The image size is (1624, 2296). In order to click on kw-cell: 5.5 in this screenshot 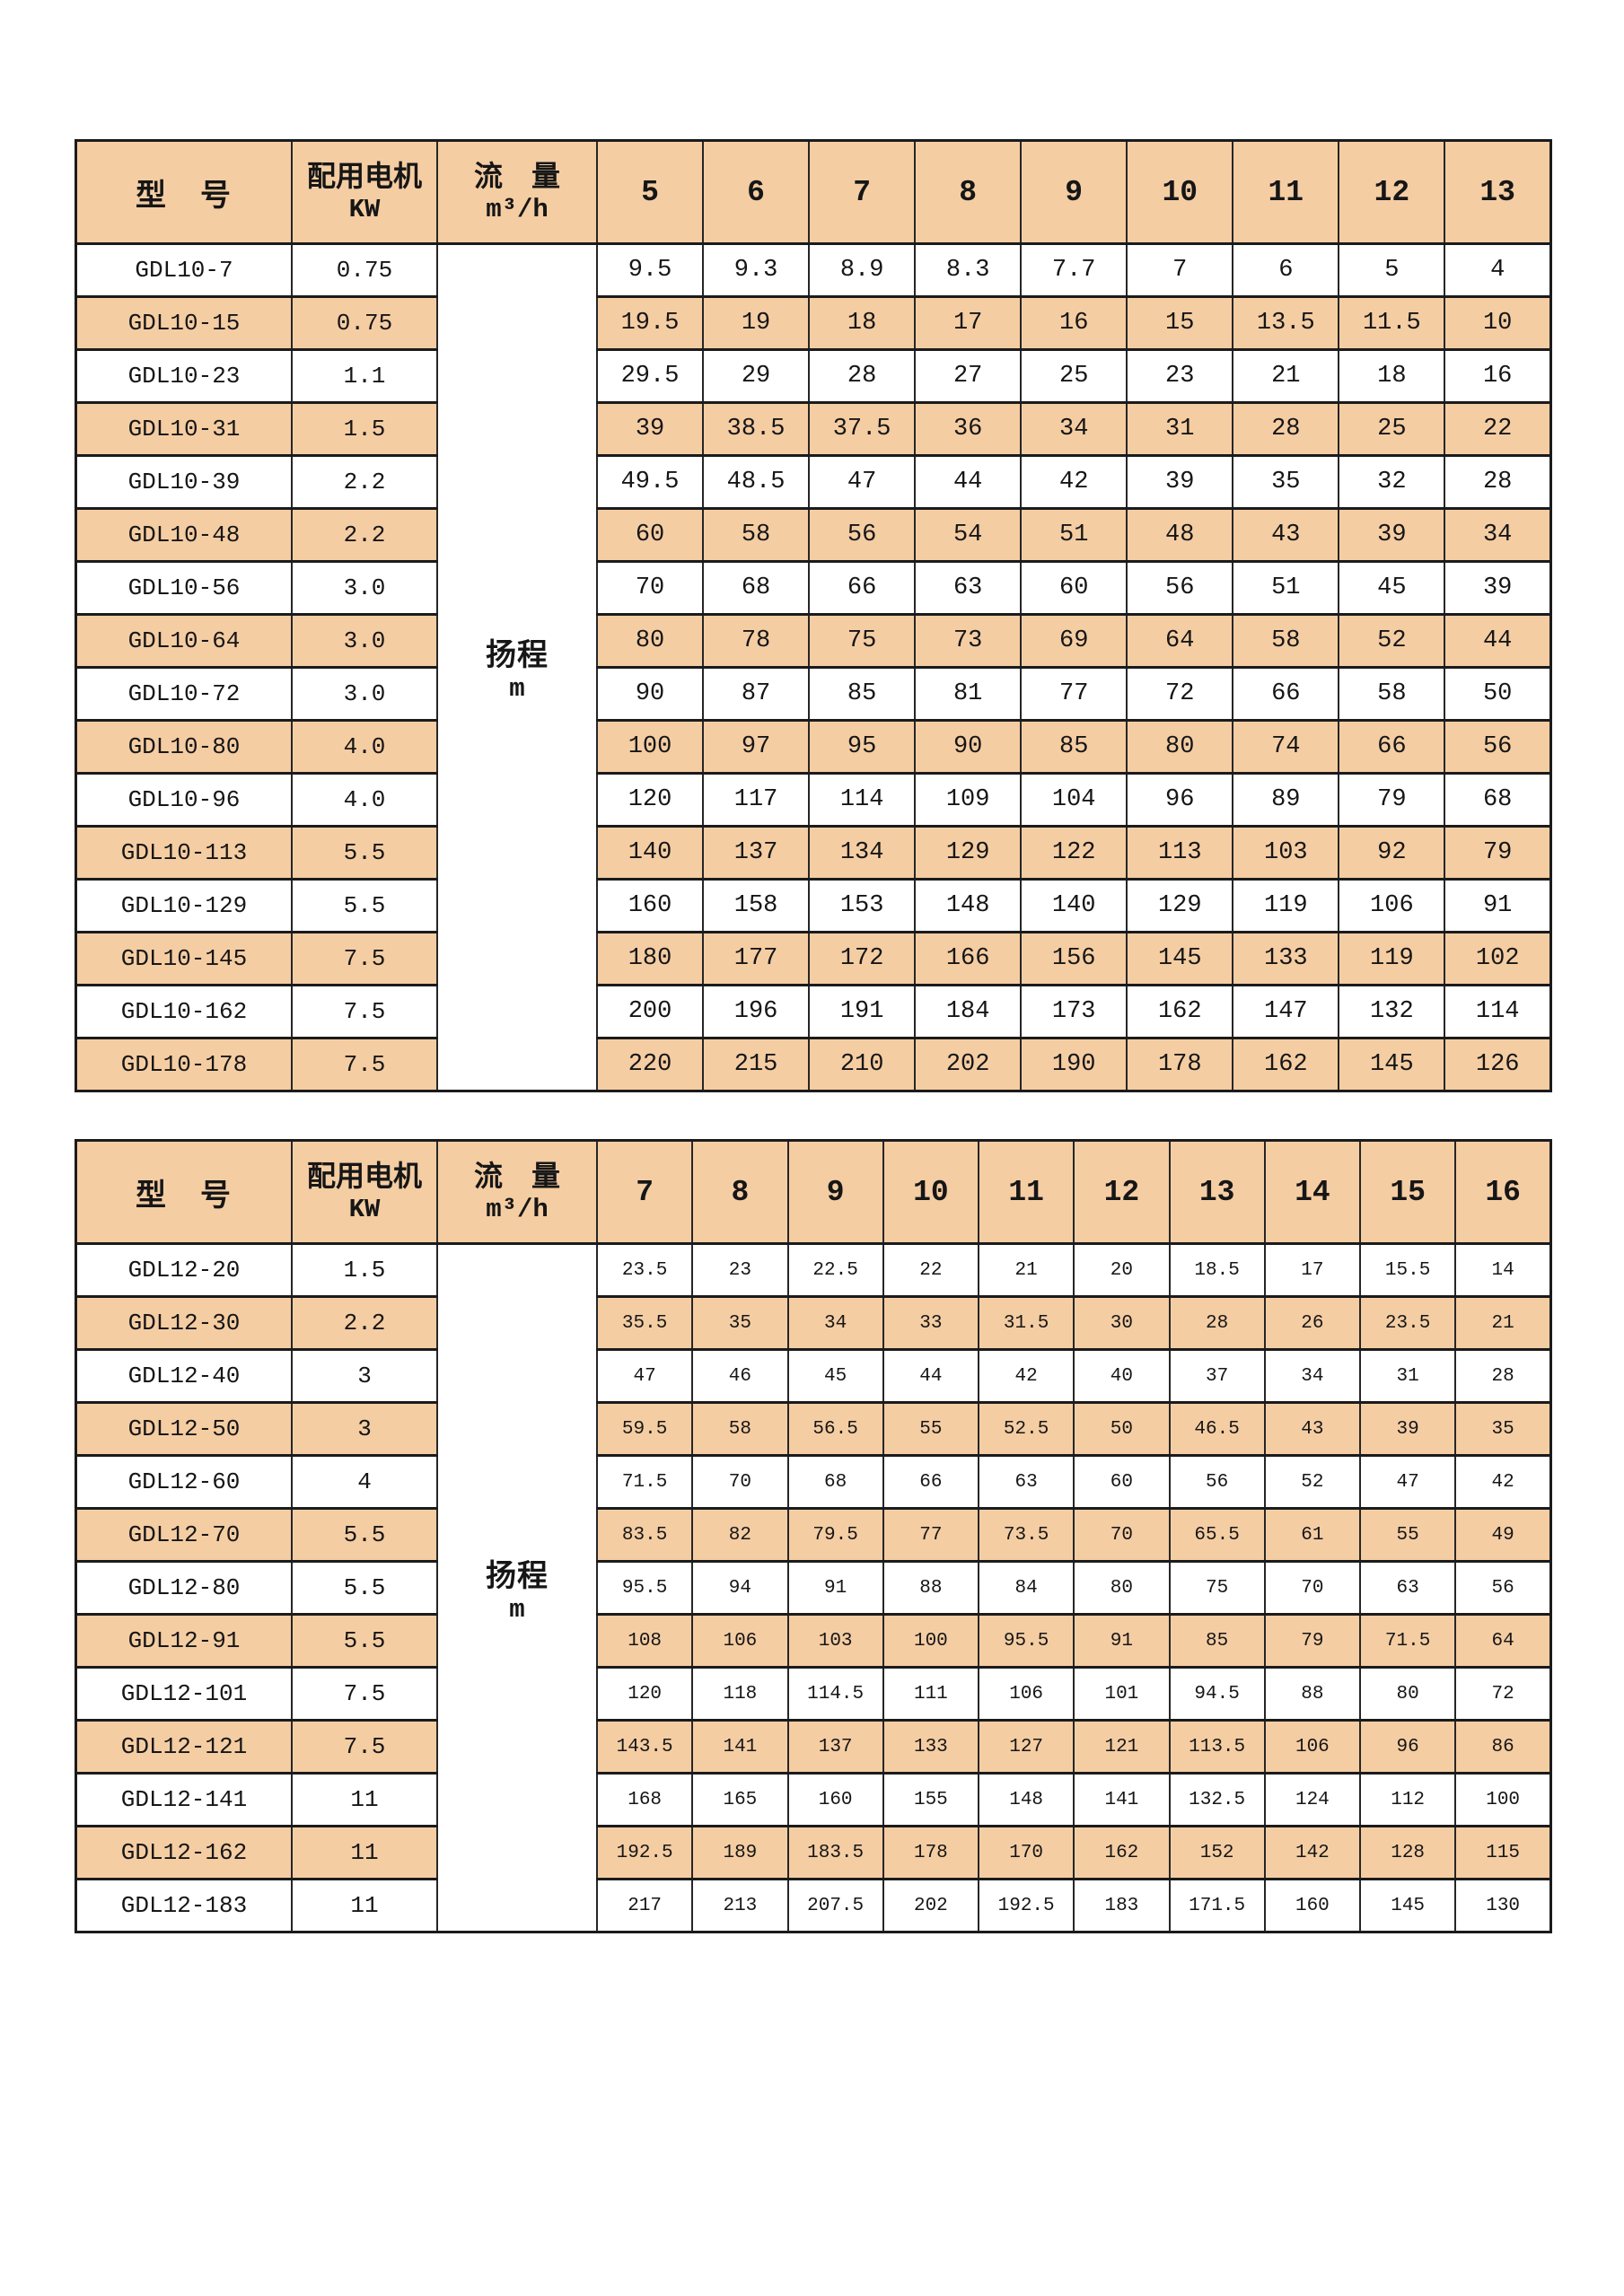, I will do `click(364, 853)`.